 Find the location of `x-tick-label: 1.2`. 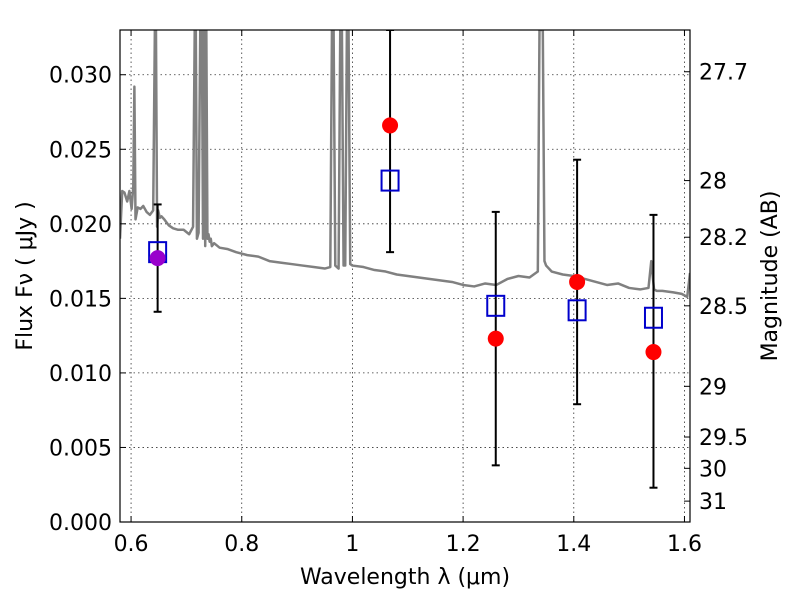

x-tick-label: 1.2 is located at coordinates (463, 544).